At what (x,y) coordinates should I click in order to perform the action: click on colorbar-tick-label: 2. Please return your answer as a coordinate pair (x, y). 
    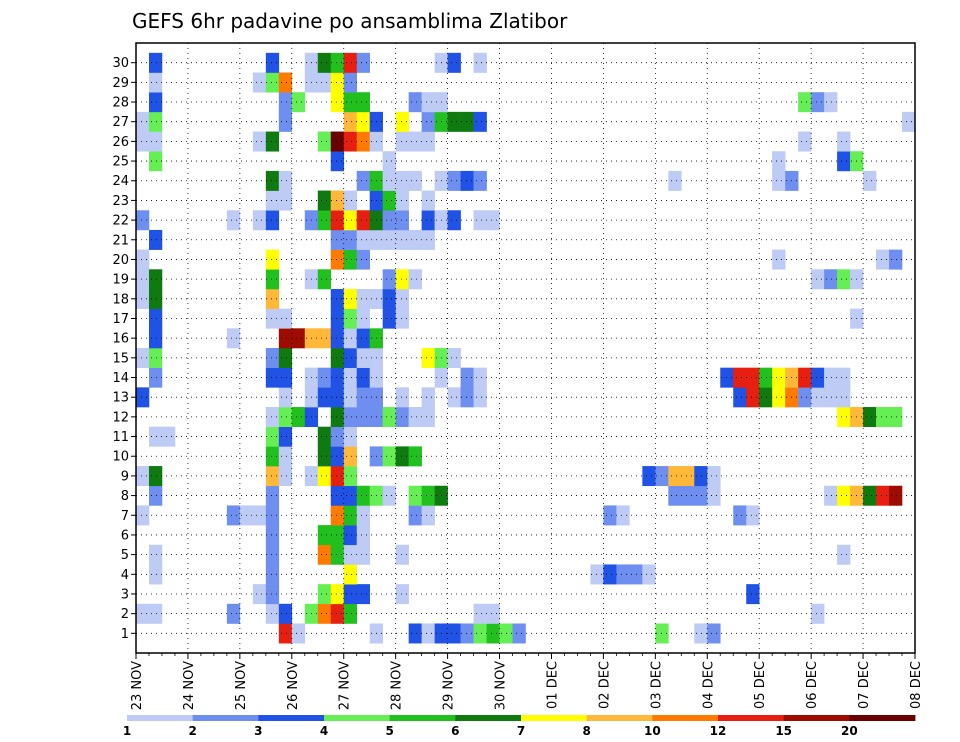
    Looking at the image, I should click on (192, 731).